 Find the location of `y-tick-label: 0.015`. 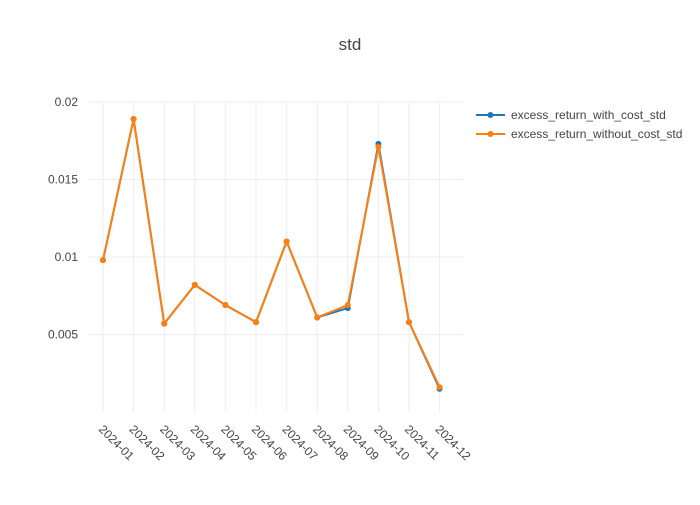

y-tick-label: 0.015 is located at coordinates (63, 180).